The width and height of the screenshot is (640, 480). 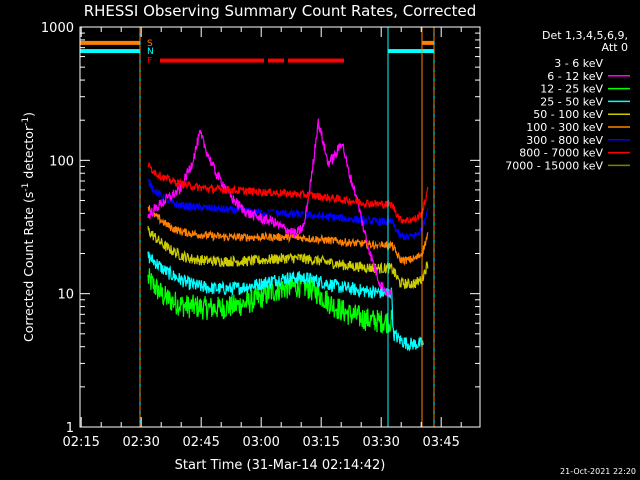 I want to click on night-flag-label: N, so click(x=150, y=52).